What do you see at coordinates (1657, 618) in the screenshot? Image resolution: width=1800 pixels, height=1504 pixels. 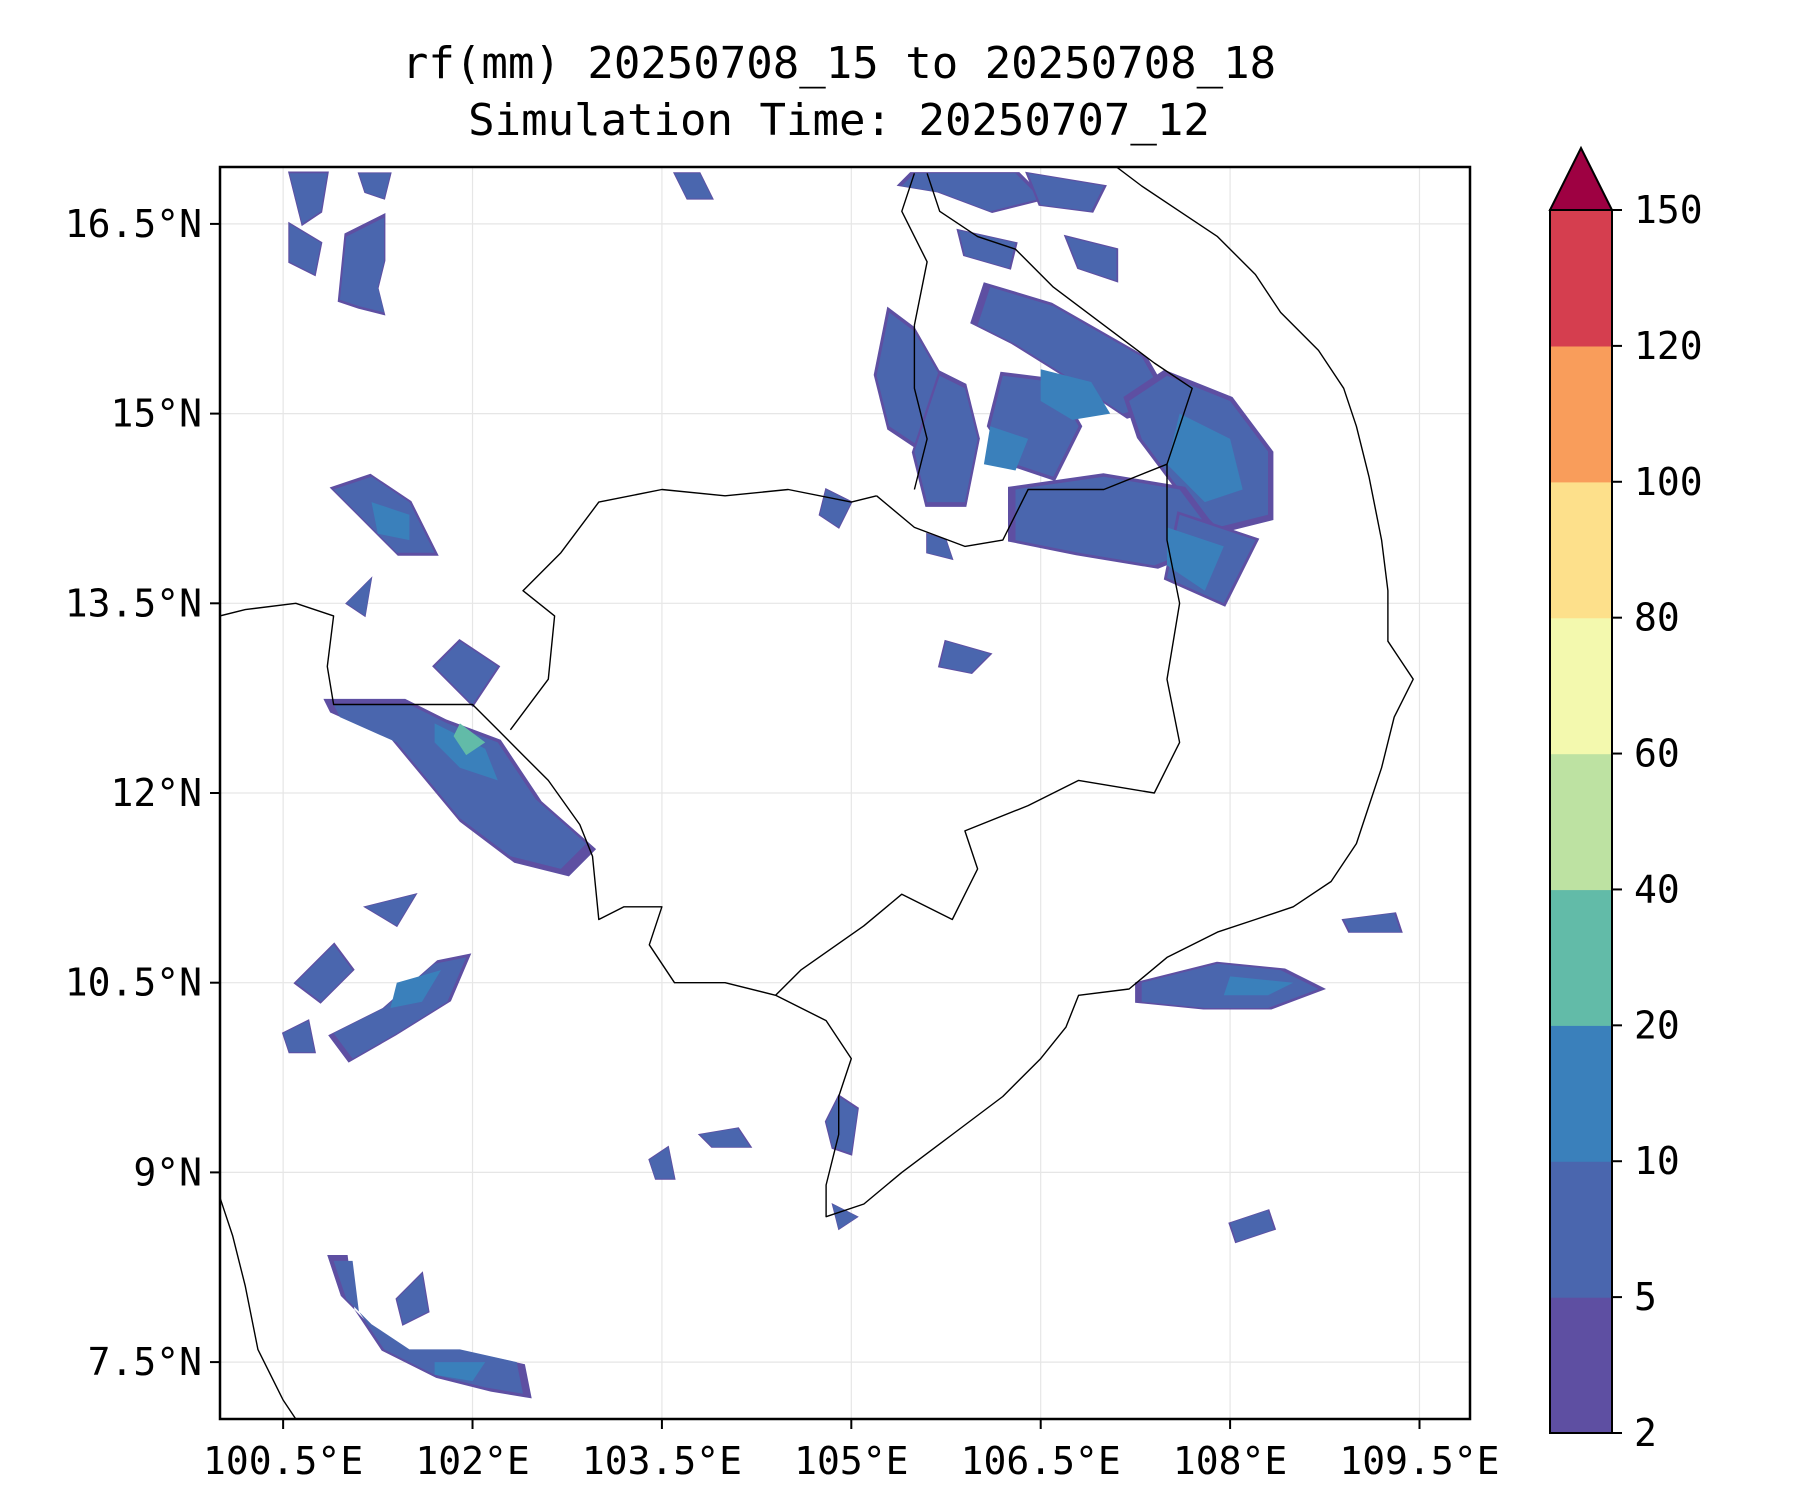 I see `colorbar-tick-label: 80` at bounding box center [1657, 618].